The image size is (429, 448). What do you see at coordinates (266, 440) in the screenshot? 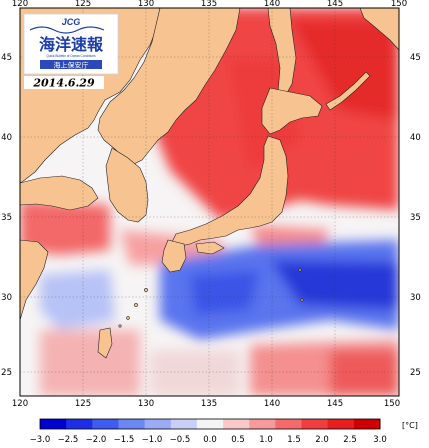
I see `colorbar-tick-label: 1.0` at bounding box center [266, 440].